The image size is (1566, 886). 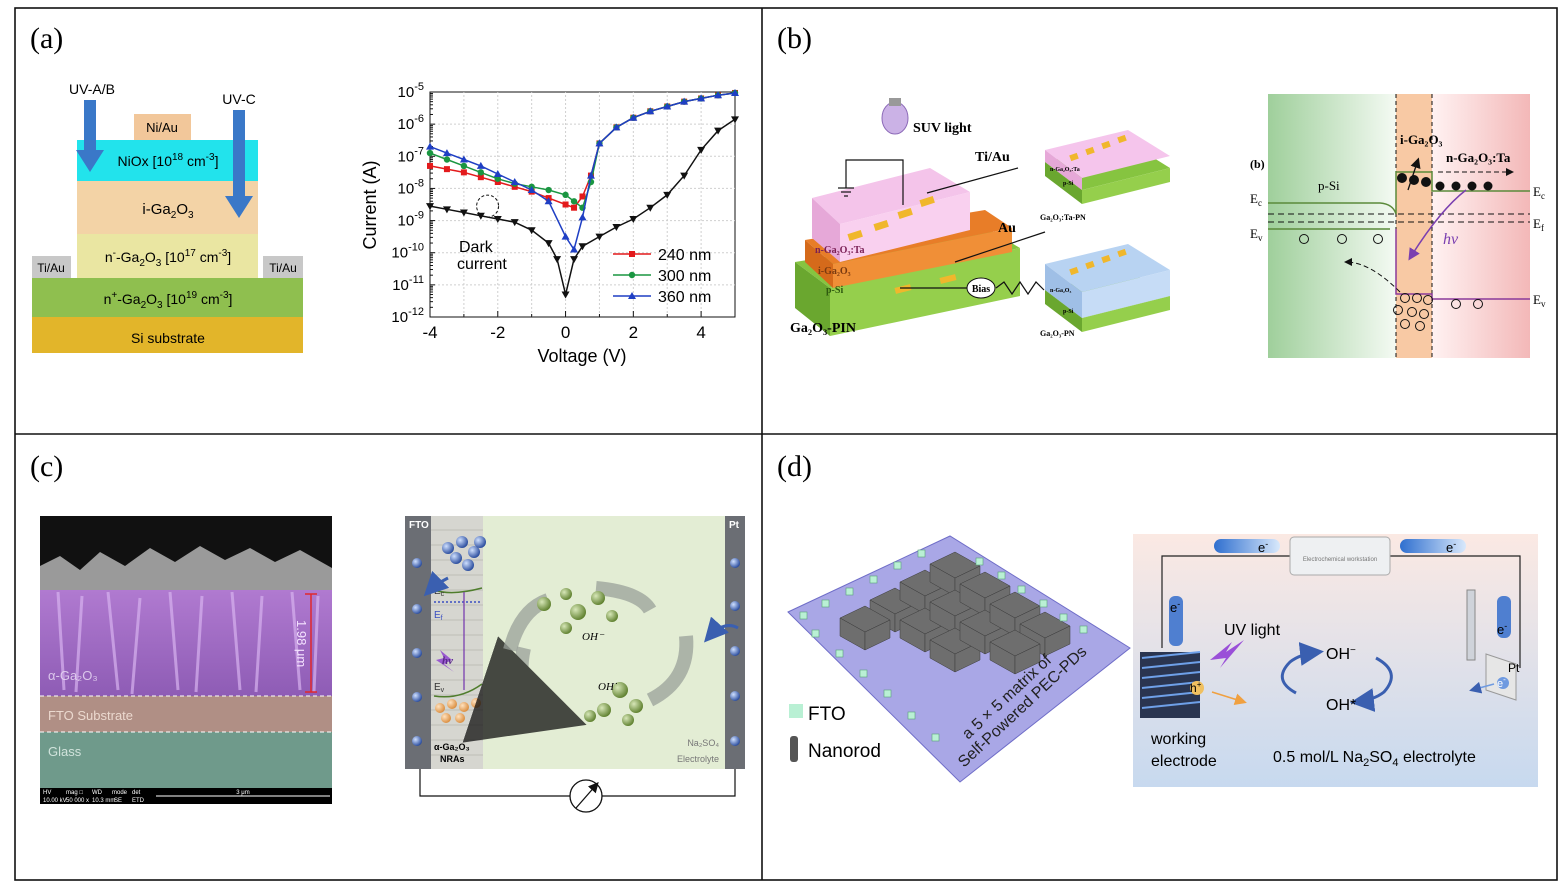 I want to click on pt-electrode, so click(x=735, y=642).